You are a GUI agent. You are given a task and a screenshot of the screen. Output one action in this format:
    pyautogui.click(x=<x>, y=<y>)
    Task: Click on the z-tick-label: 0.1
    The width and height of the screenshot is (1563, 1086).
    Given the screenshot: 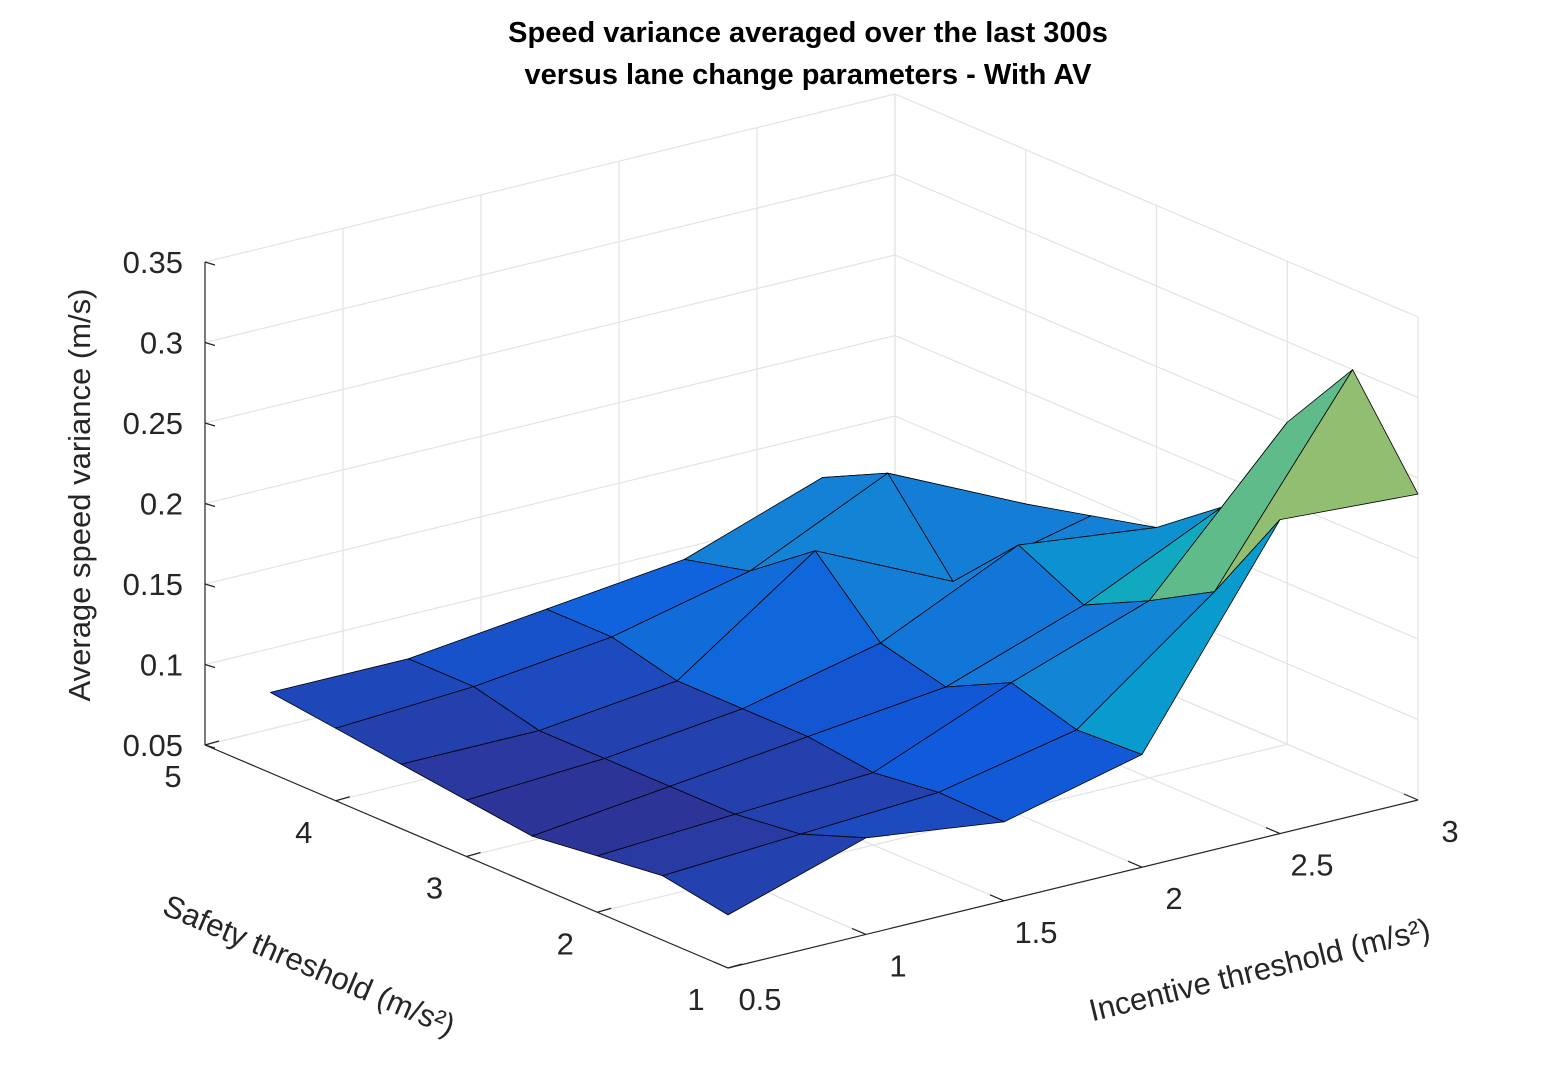 What is the action you would take?
    pyautogui.click(x=161, y=665)
    